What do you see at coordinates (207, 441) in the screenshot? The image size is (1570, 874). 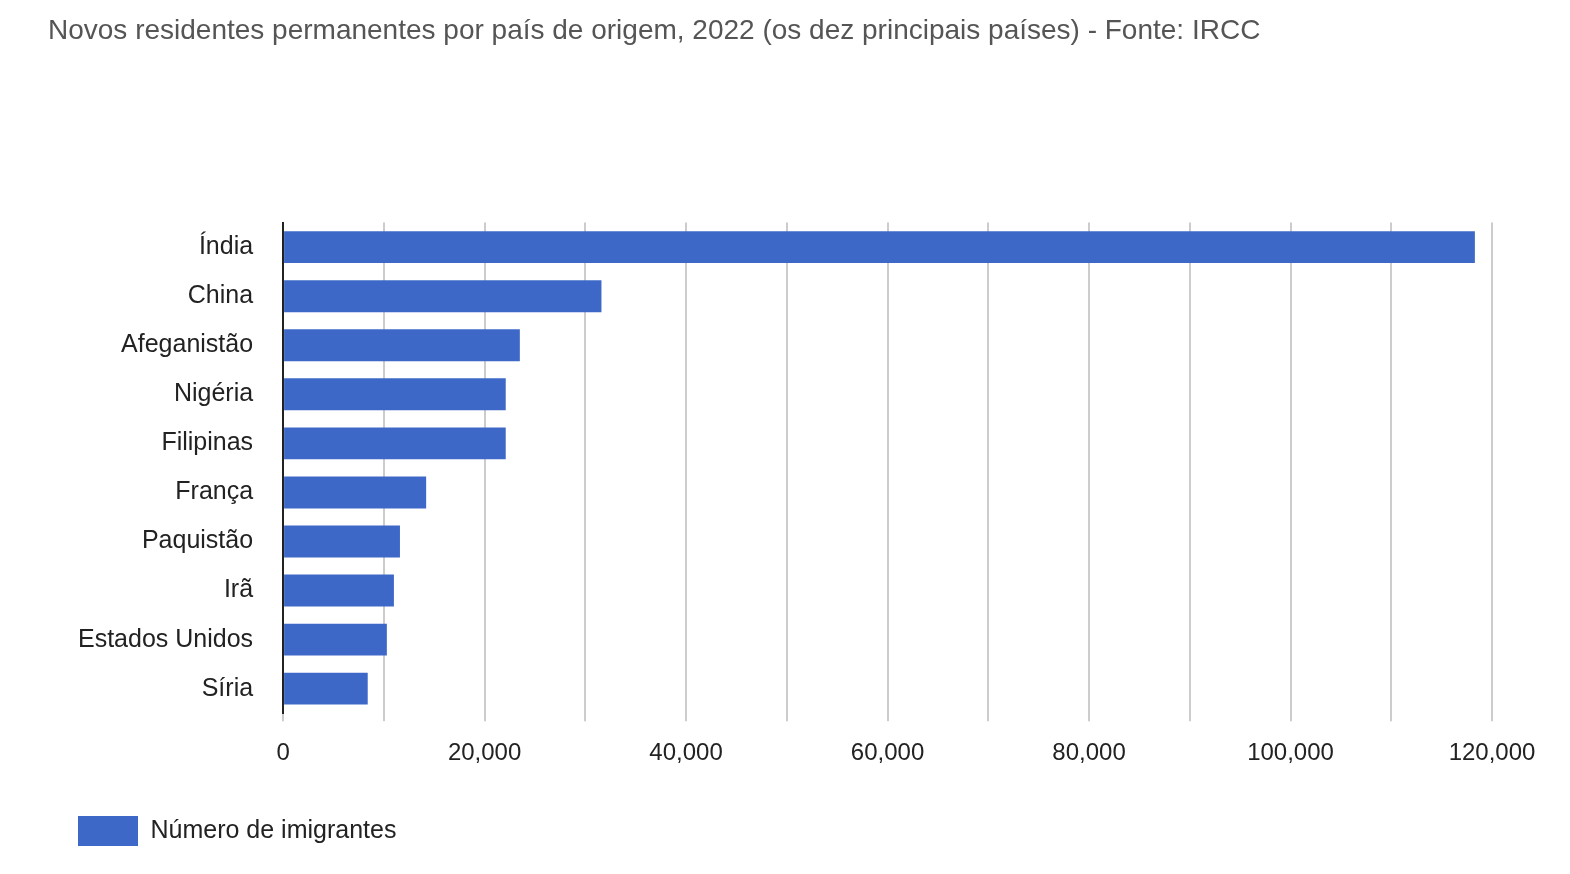 I see `y-tick-label: Filipinas` at bounding box center [207, 441].